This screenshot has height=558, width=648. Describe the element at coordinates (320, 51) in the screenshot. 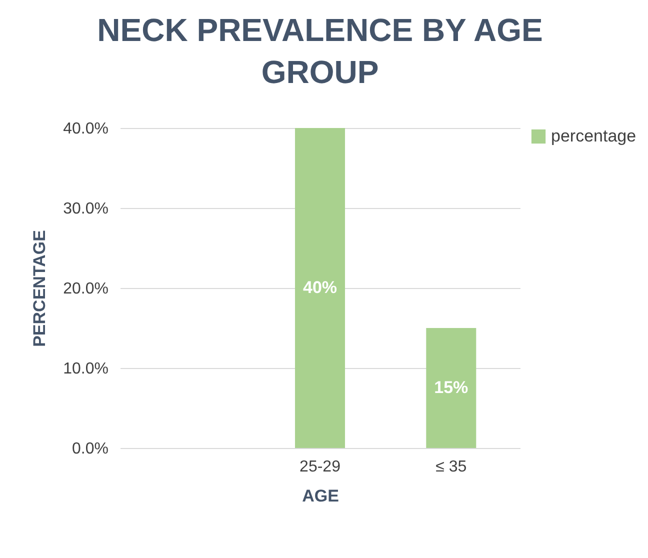

I see `chart-title: NECK PREVALENCE BY AGE GROUP` at that location.